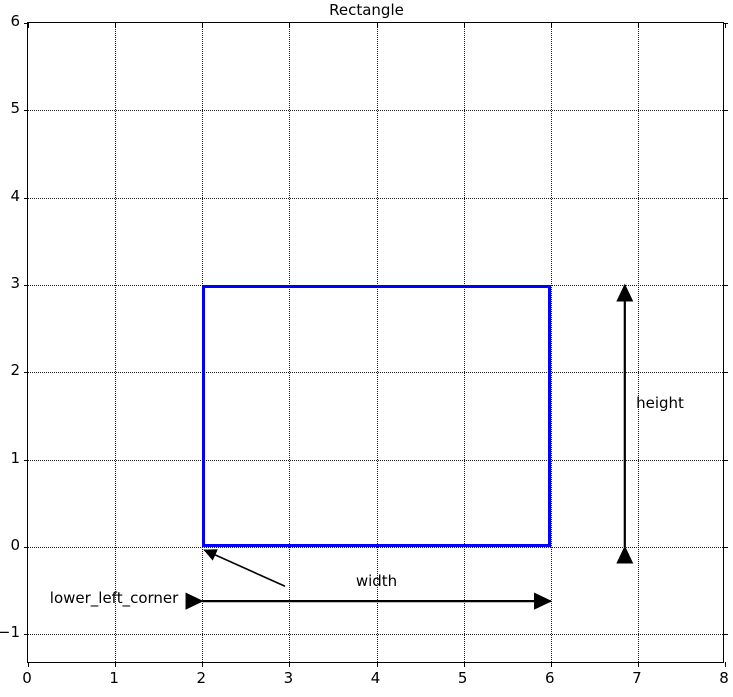  Describe the element at coordinates (114, 598) in the screenshot. I see `annotation-label-lower-left-corner: lower_left_corner` at that location.